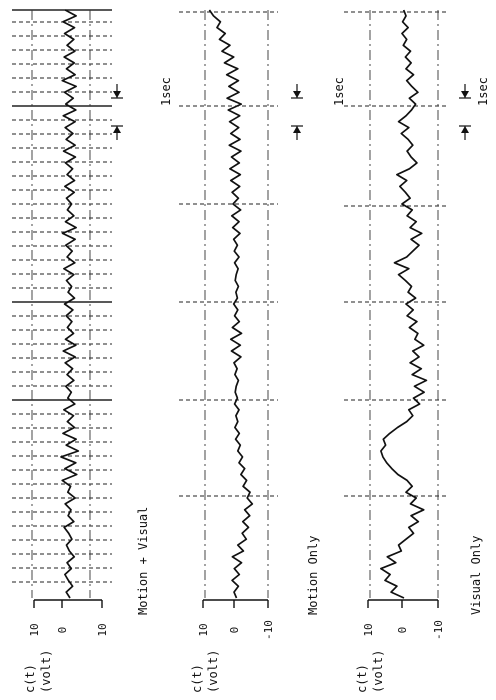  What do you see at coordinates (476, 575) in the screenshot?
I see `panel-title: Visual Only` at bounding box center [476, 575].